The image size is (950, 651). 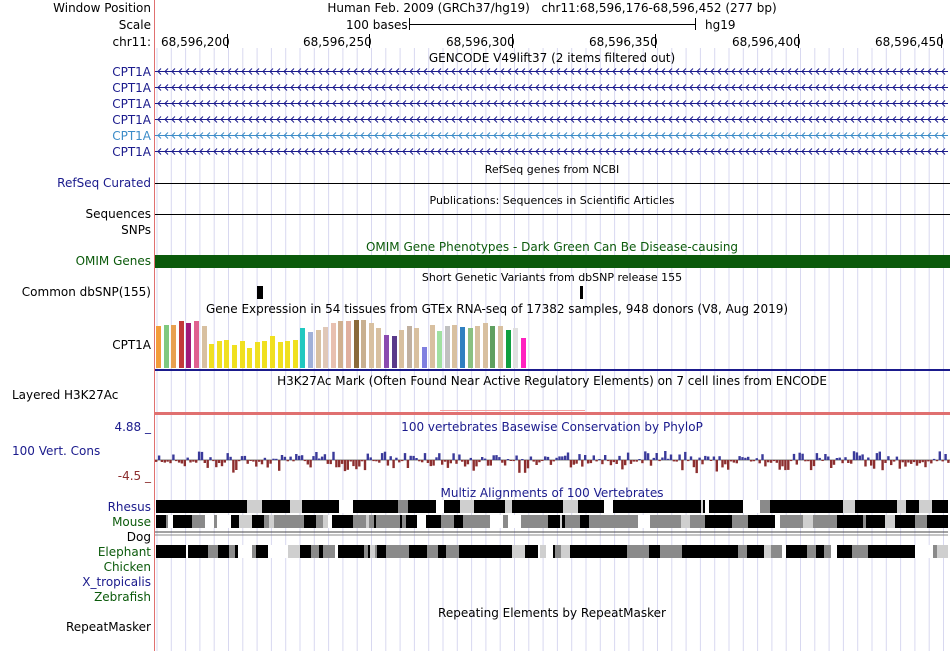 I want to click on refseq-feature-line, so click(x=552, y=183).